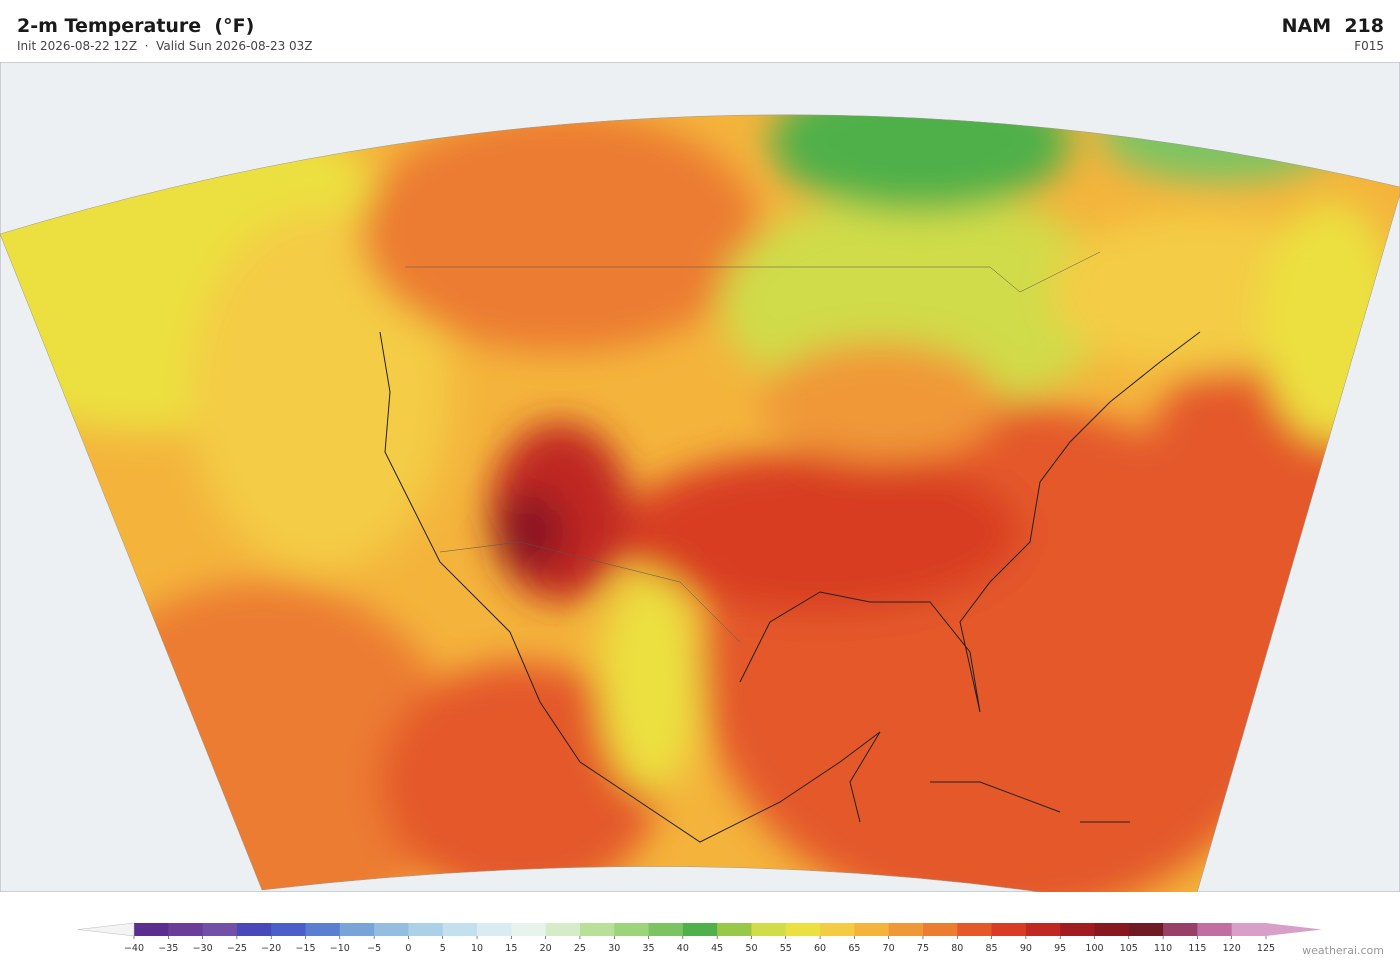 Image resolution: width=1400 pixels, height=965 pixels. What do you see at coordinates (1129, 948) in the screenshot?
I see `colorbar-tick-label: 105` at bounding box center [1129, 948].